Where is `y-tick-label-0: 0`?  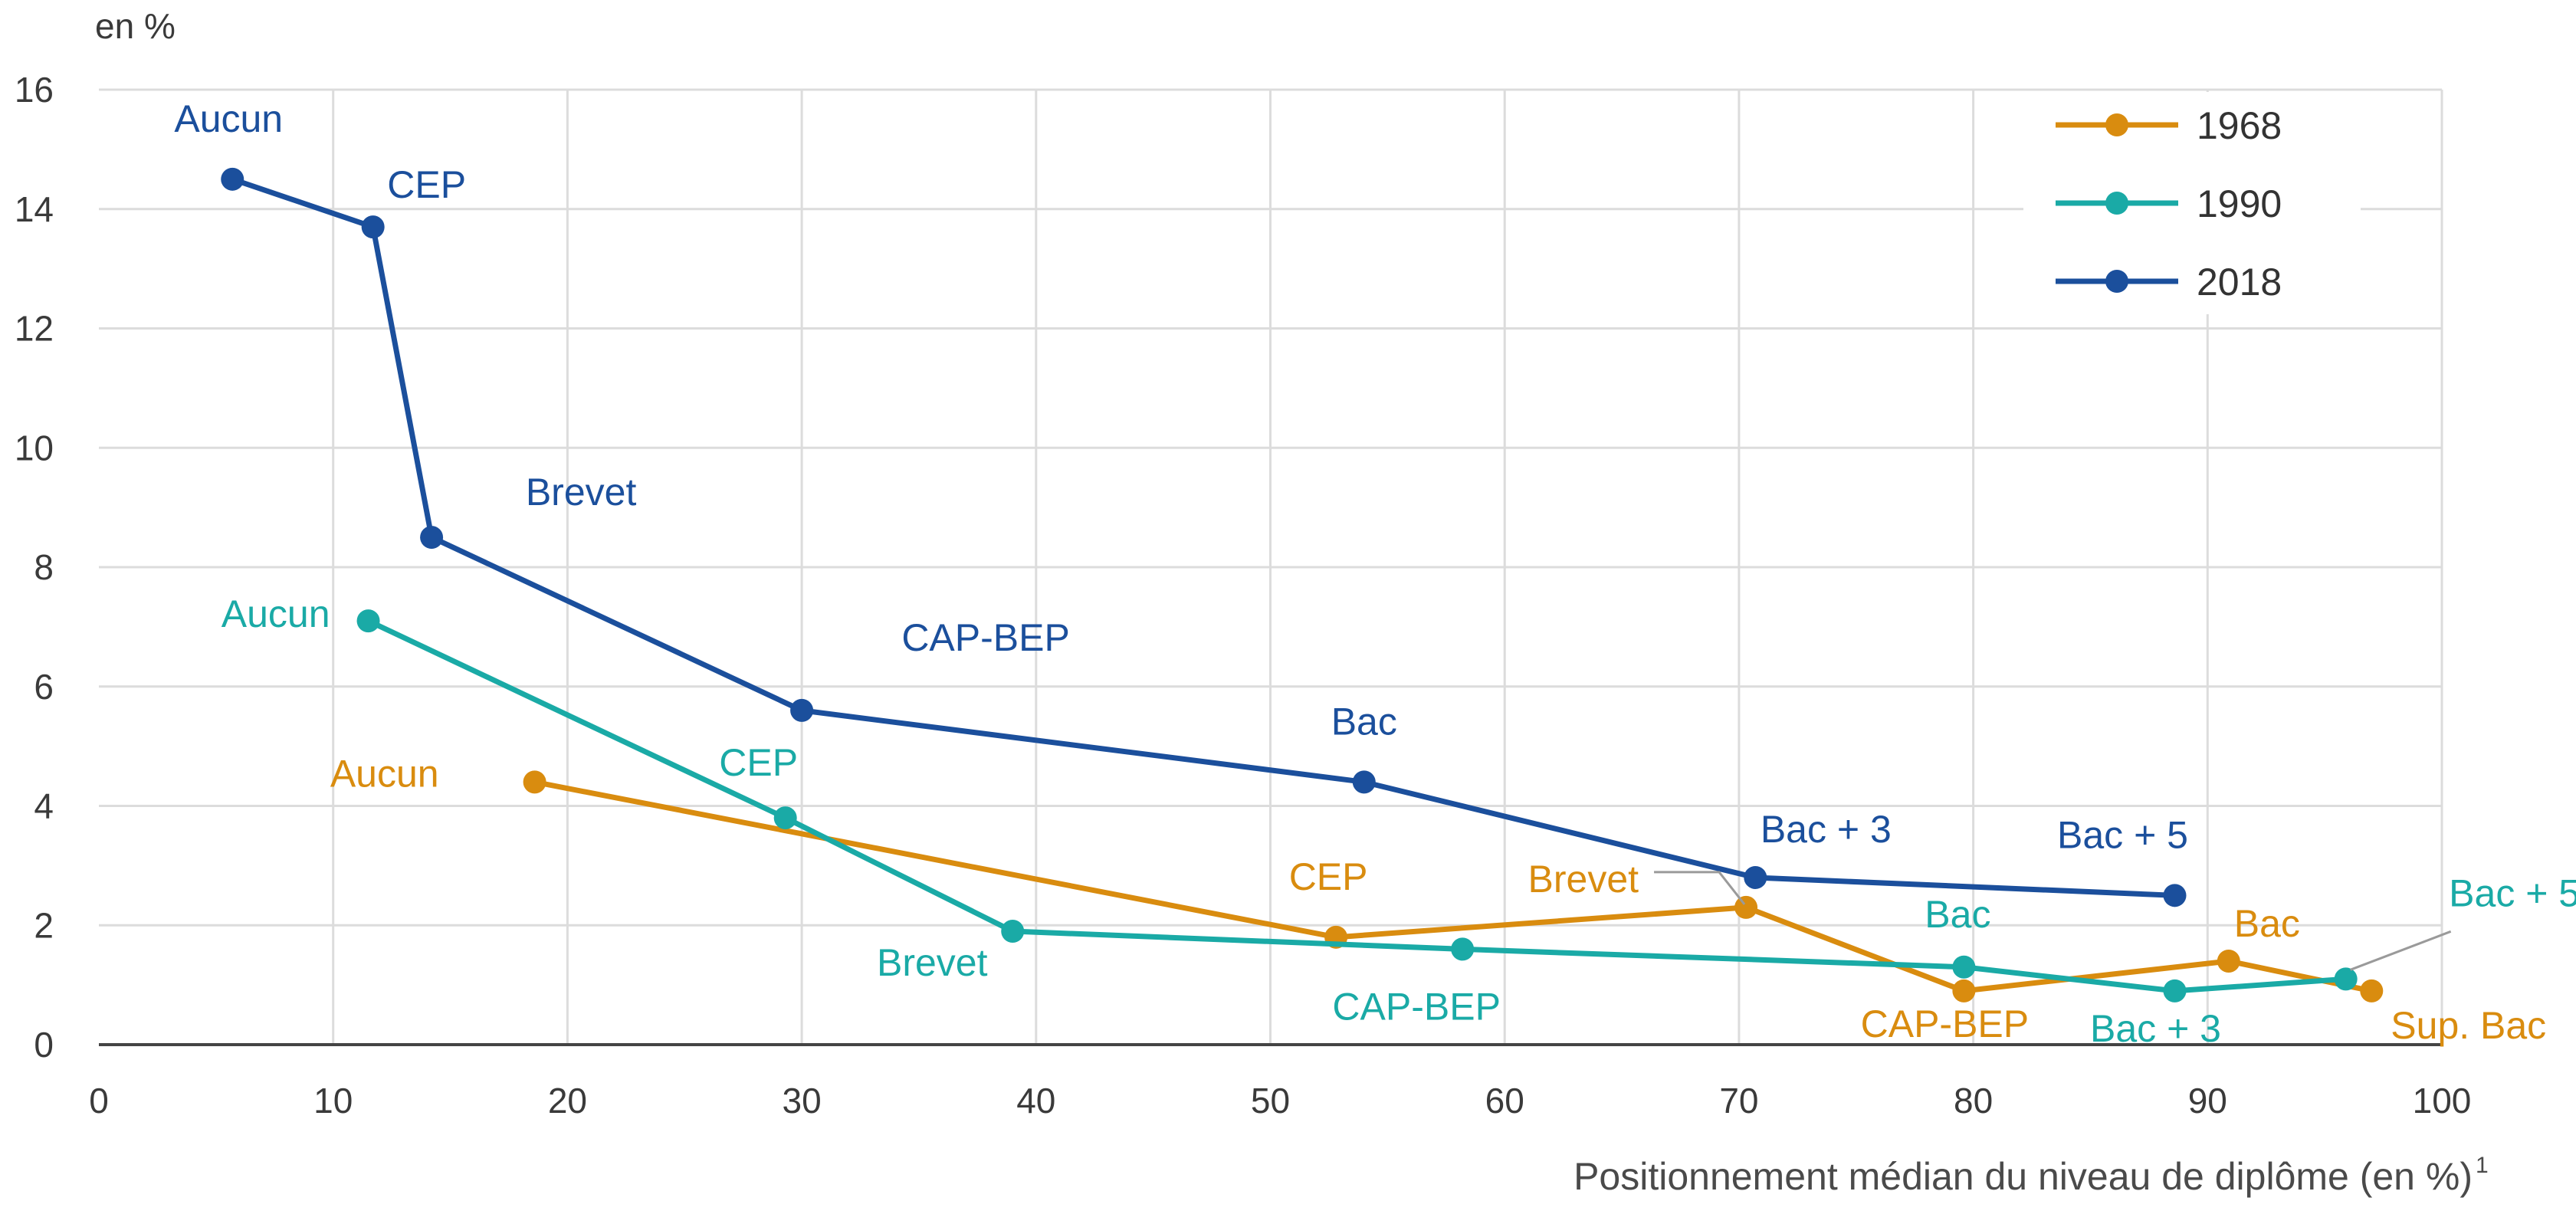
y-tick-label-0: 0 is located at coordinates (44, 1045).